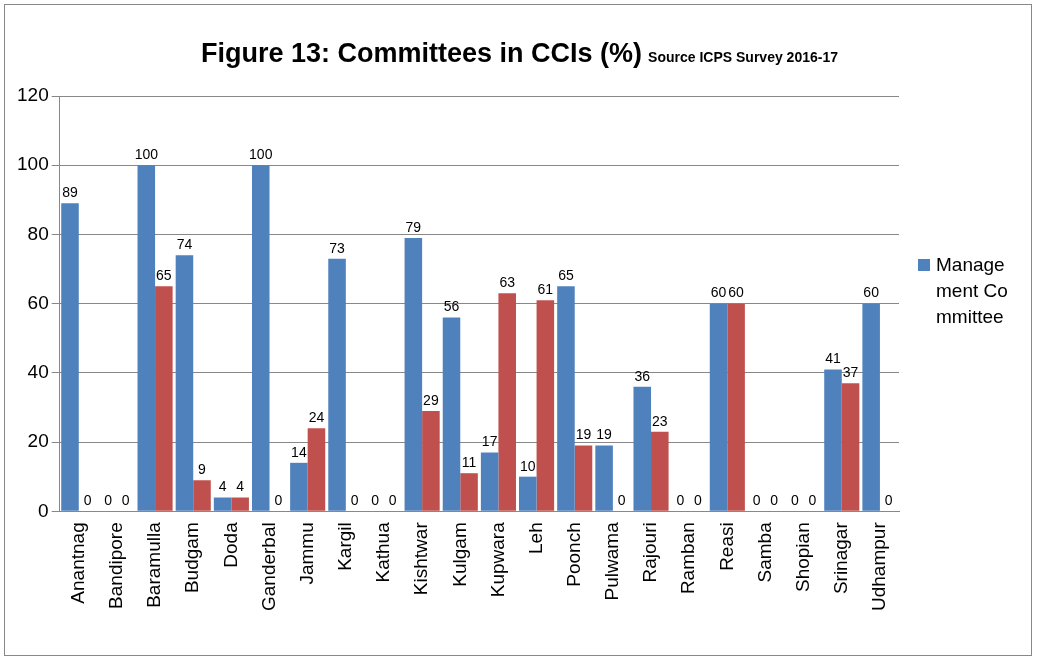 Image resolution: width=1039 pixels, height=664 pixels. I want to click on data-label: 56, so click(451, 306).